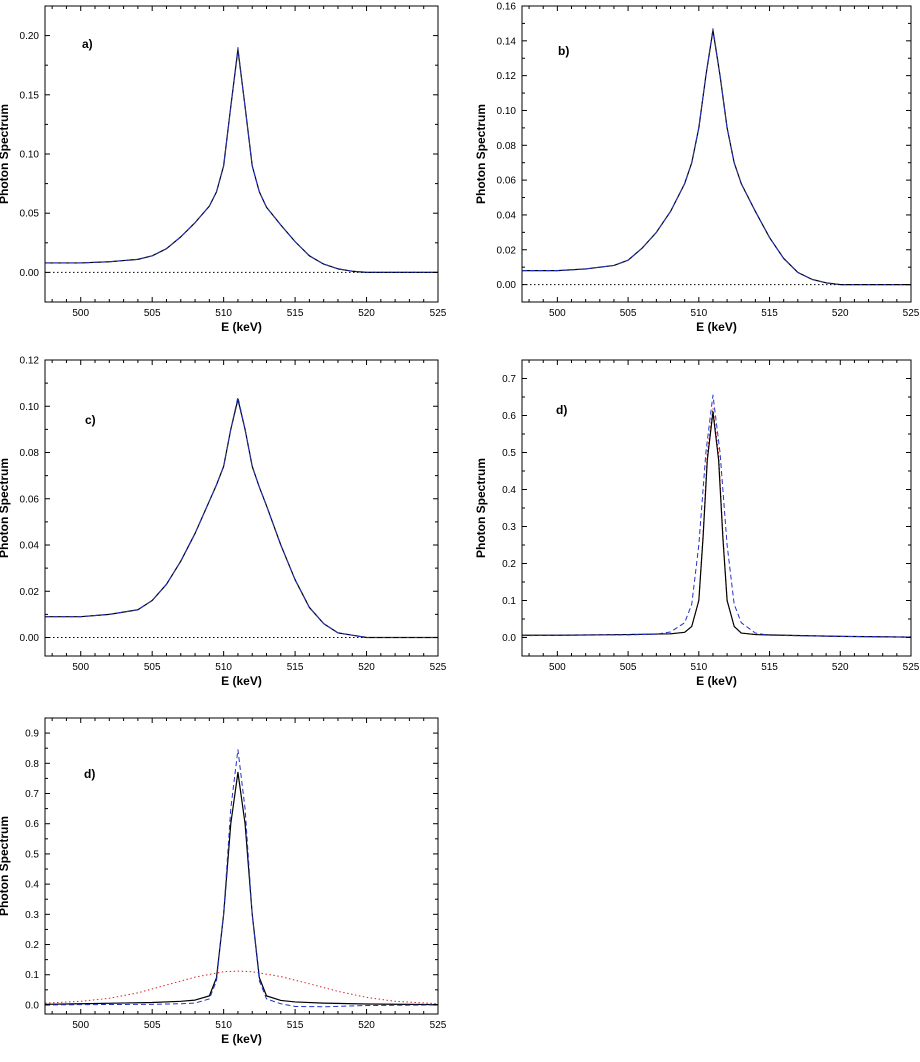  Describe the element at coordinates (32, 734) in the screenshot. I see `y-tick-label: 0.9` at that location.